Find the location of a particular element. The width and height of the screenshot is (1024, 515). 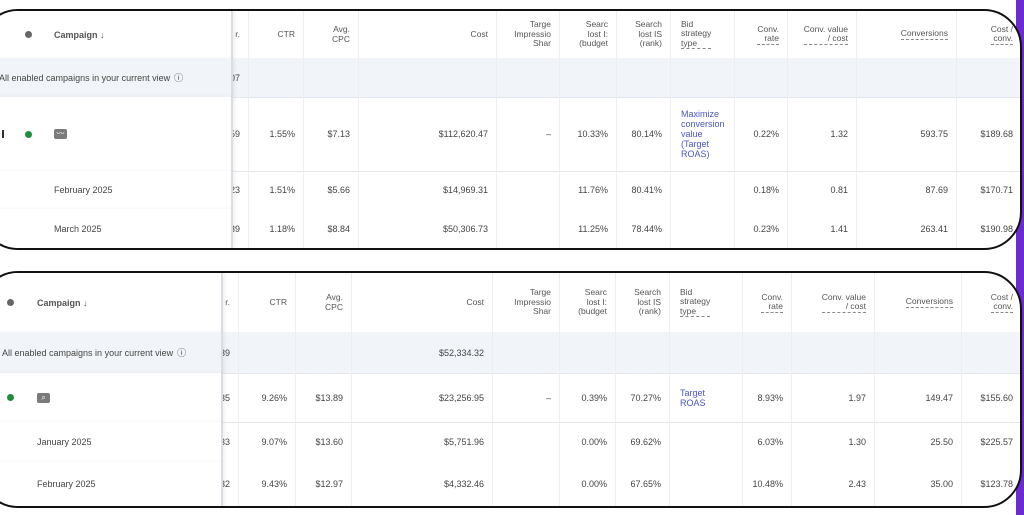

column-lost-rank: 78.44% is located at coordinates (644, 228).